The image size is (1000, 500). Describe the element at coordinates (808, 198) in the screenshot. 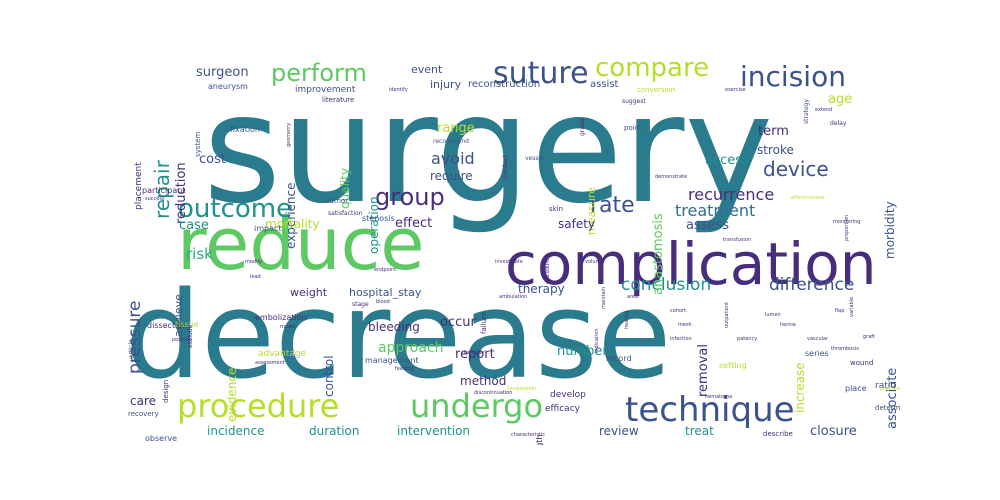

I see `word-effectiveness: effectiveness` at that location.